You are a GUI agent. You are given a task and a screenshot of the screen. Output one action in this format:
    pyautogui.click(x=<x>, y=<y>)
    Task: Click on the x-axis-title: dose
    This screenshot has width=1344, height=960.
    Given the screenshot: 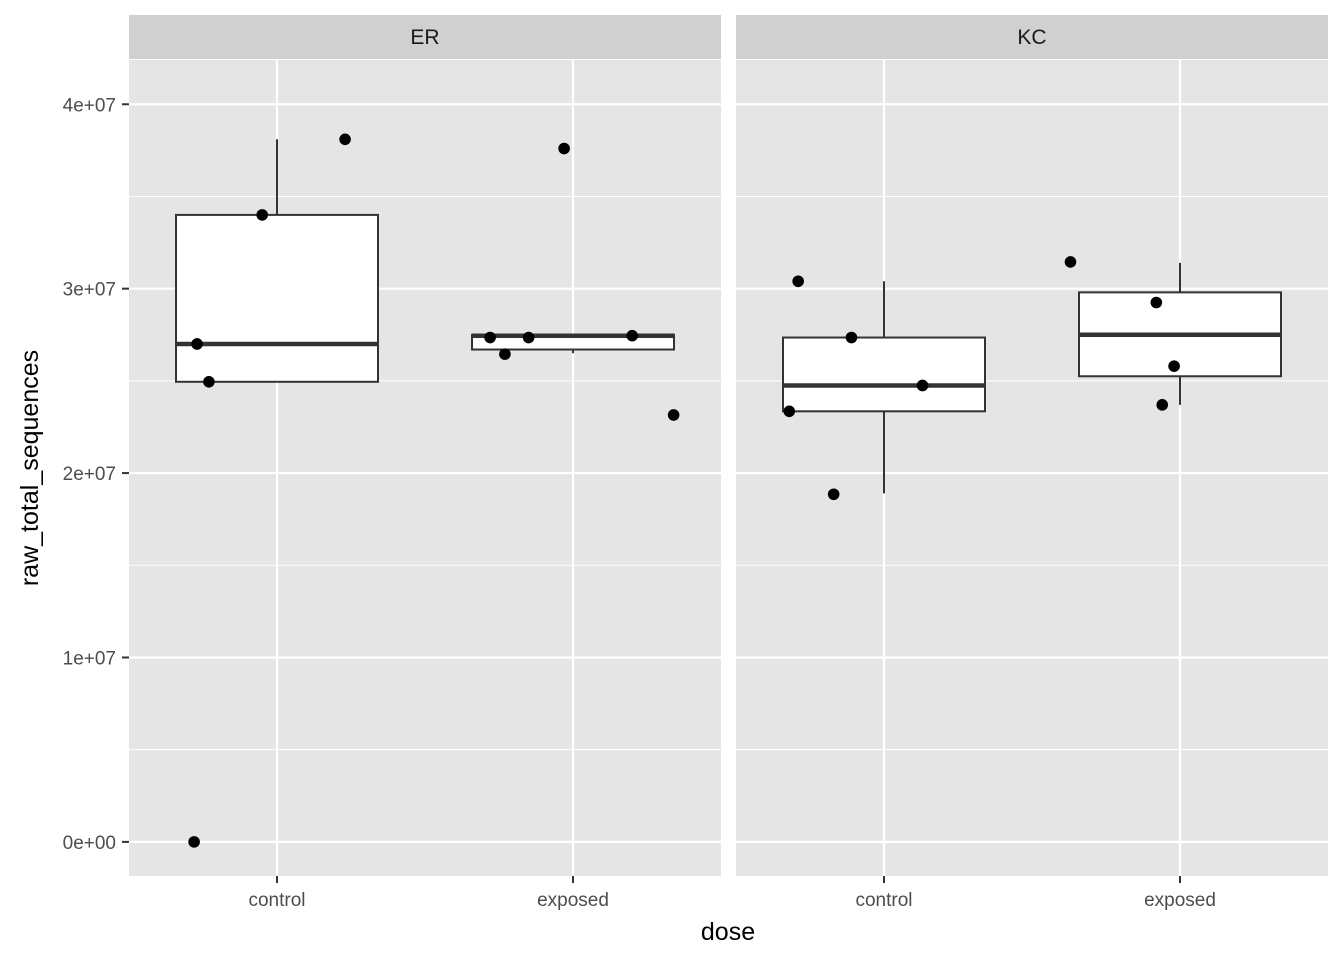 What is the action you would take?
    pyautogui.click(x=728, y=932)
    